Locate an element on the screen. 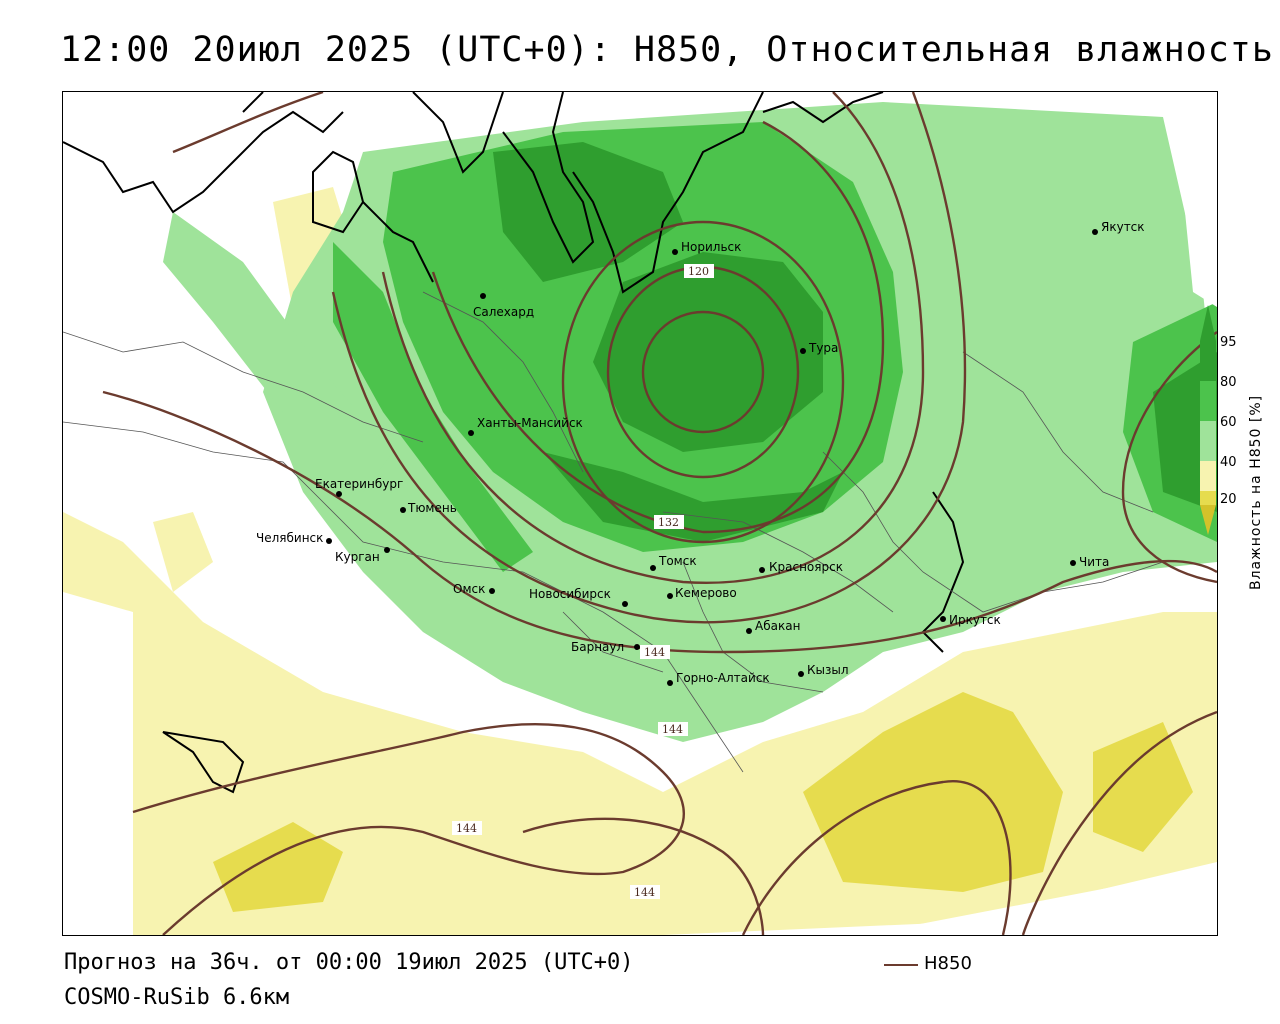 The height and width of the screenshot is (1024, 1280). city-label: Барнаул is located at coordinates (597, 647).